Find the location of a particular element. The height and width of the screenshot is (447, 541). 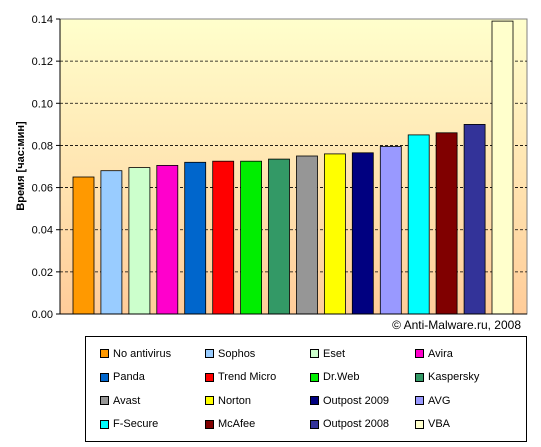

bar-outpost-2009 is located at coordinates (362, 233).